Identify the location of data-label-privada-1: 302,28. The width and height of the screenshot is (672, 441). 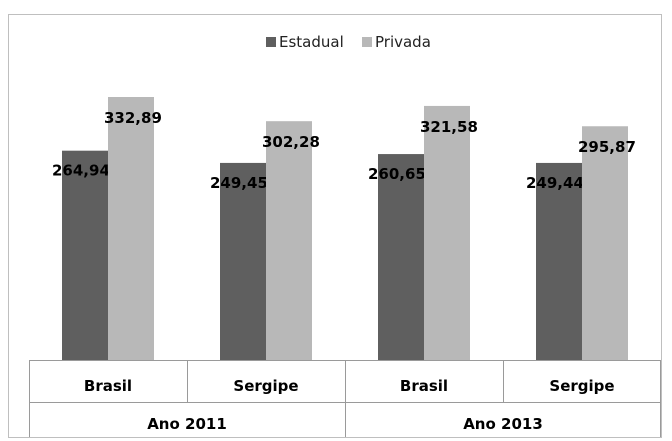
(291, 142).